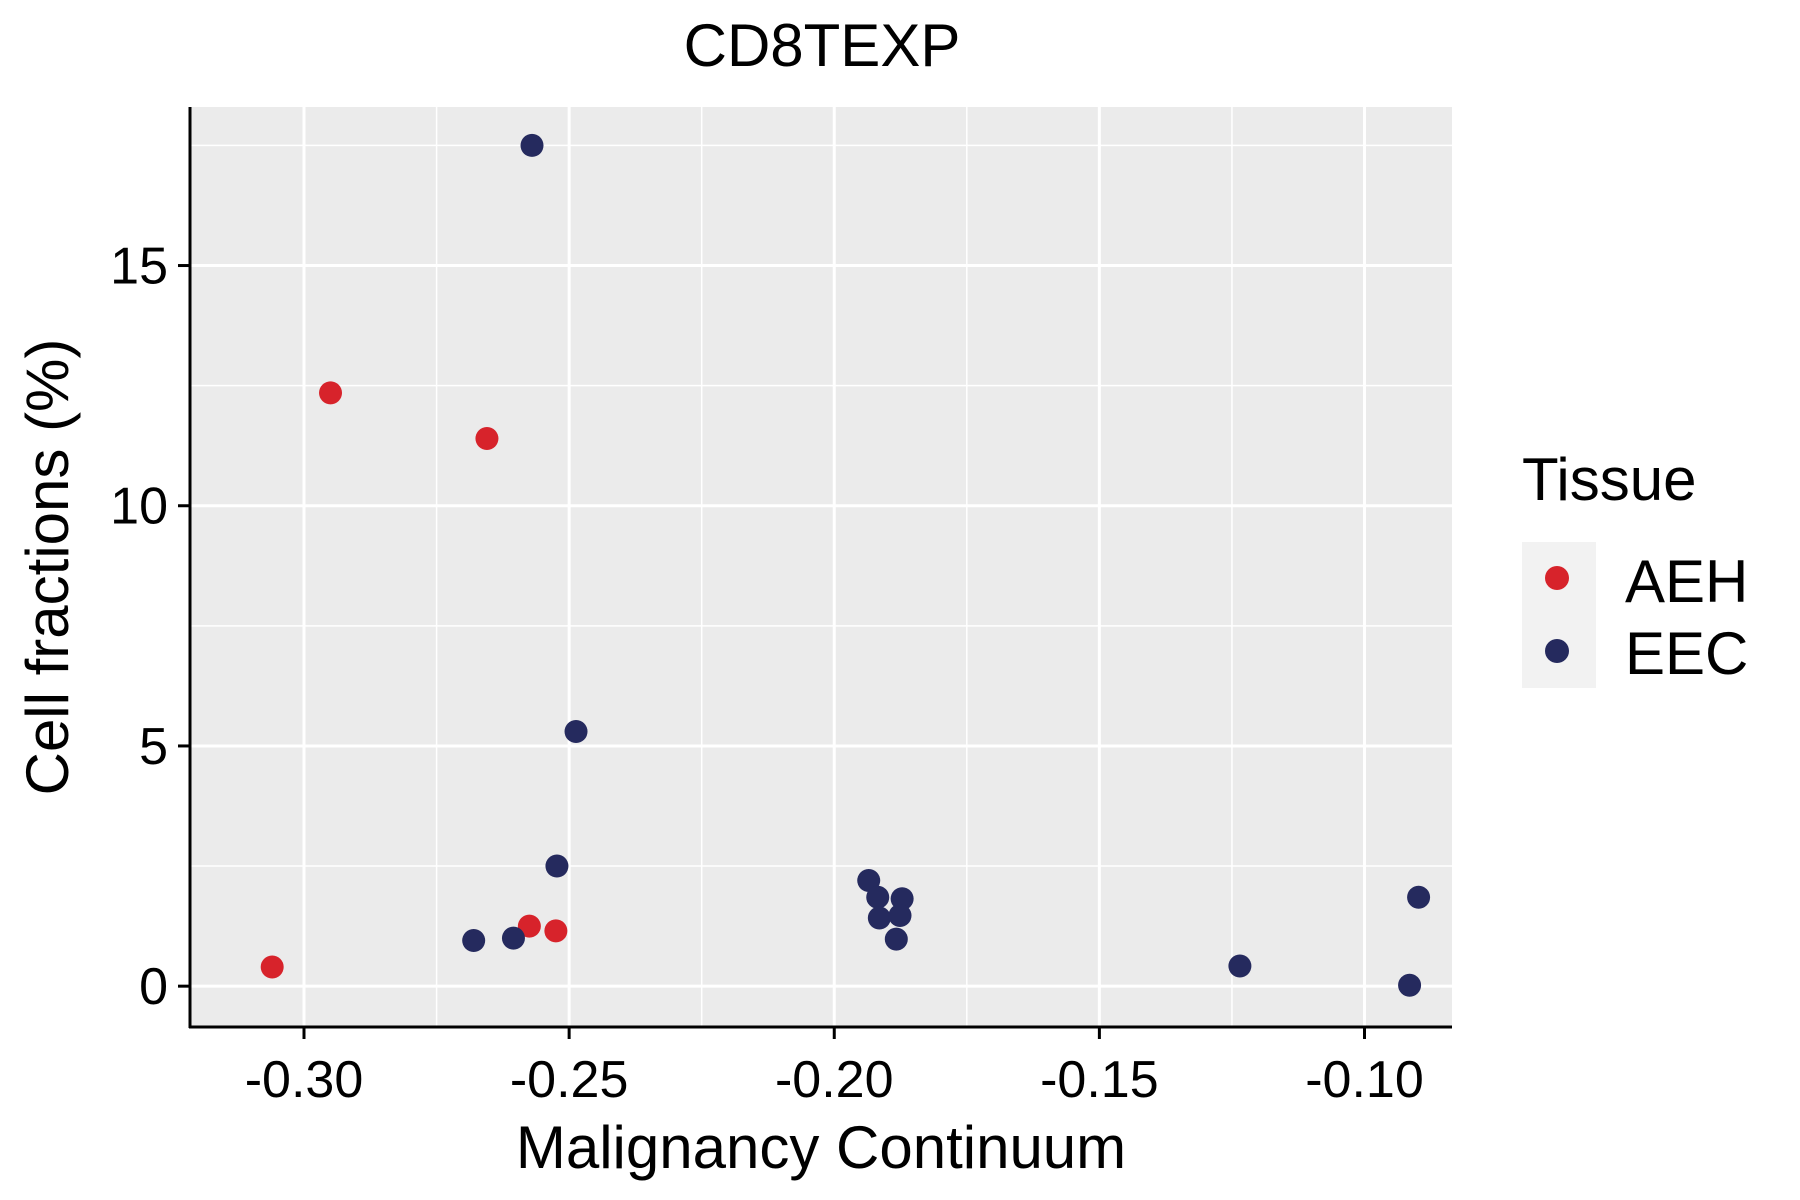 The image size is (1800, 1200). Describe the element at coordinates (1557, 578) in the screenshot. I see `legend-key-aeh` at that location.